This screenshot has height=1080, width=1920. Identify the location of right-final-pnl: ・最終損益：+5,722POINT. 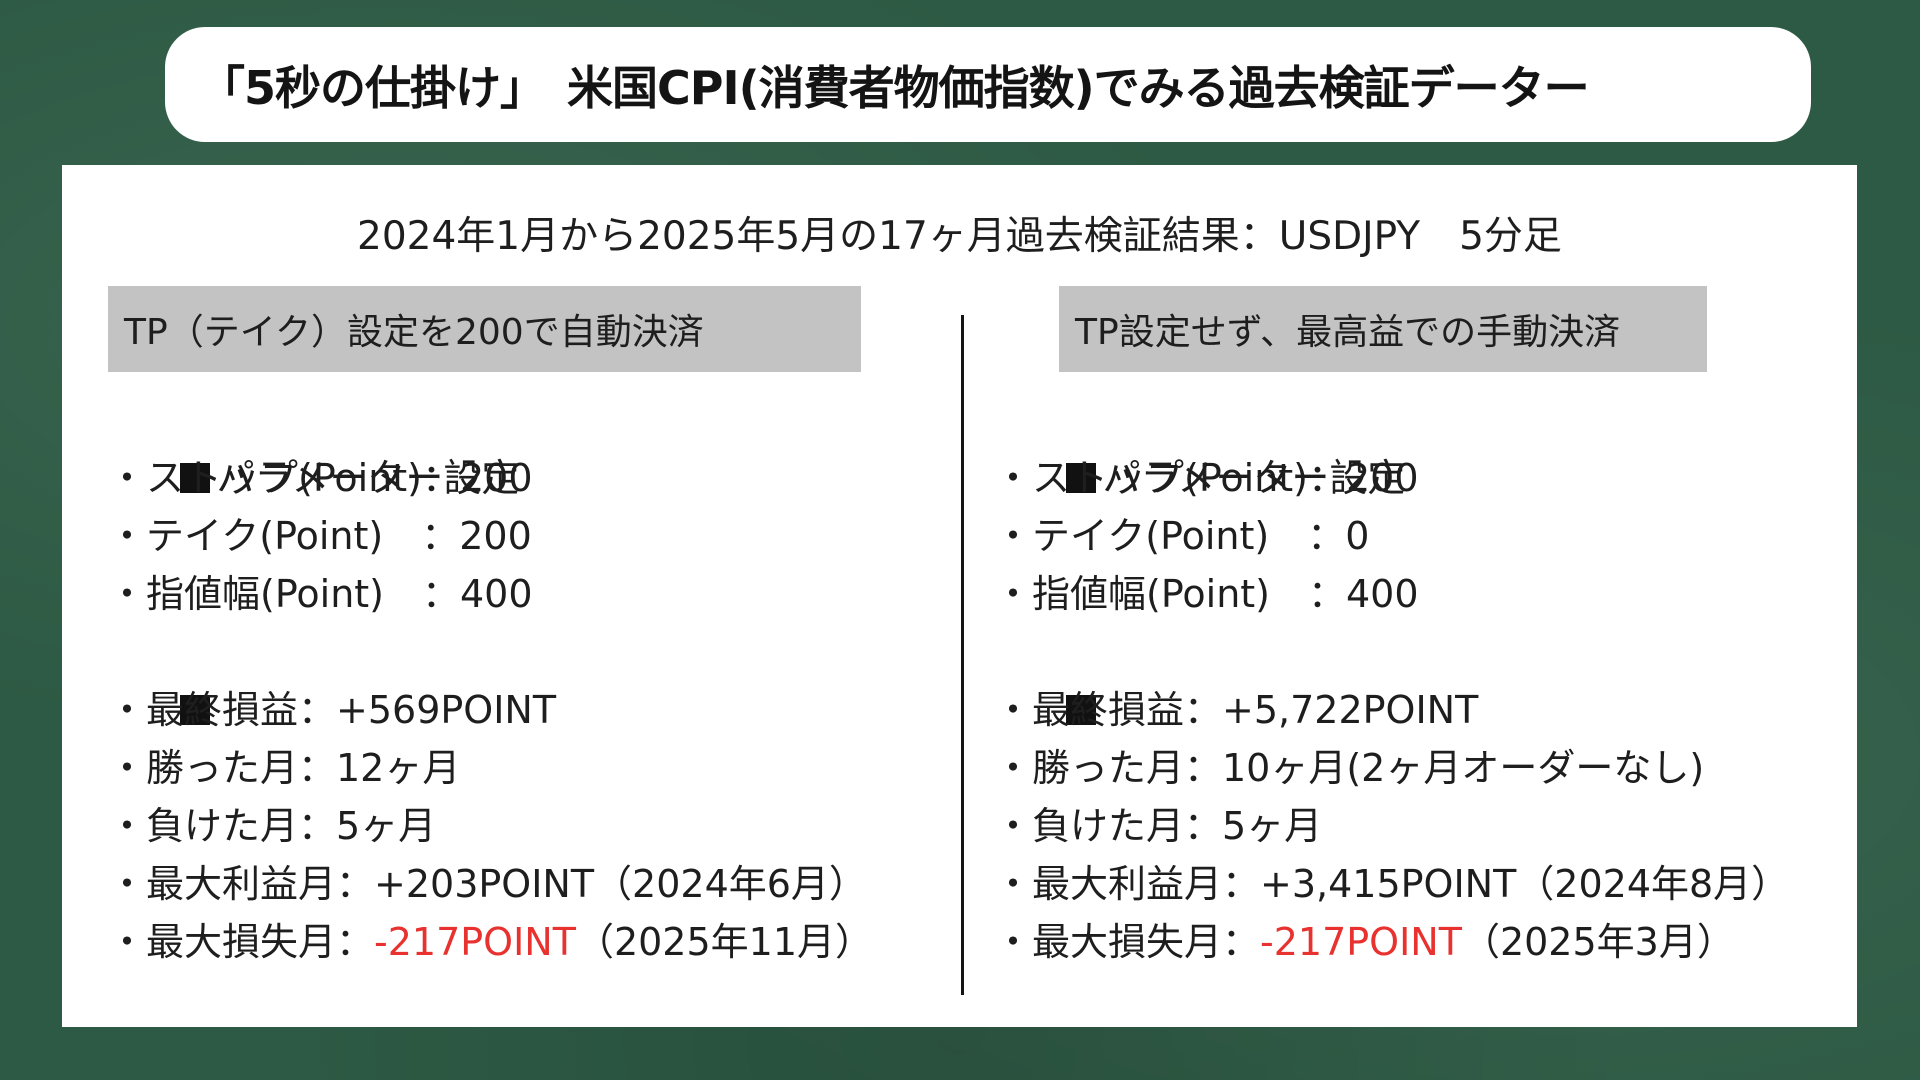
(1236, 710).